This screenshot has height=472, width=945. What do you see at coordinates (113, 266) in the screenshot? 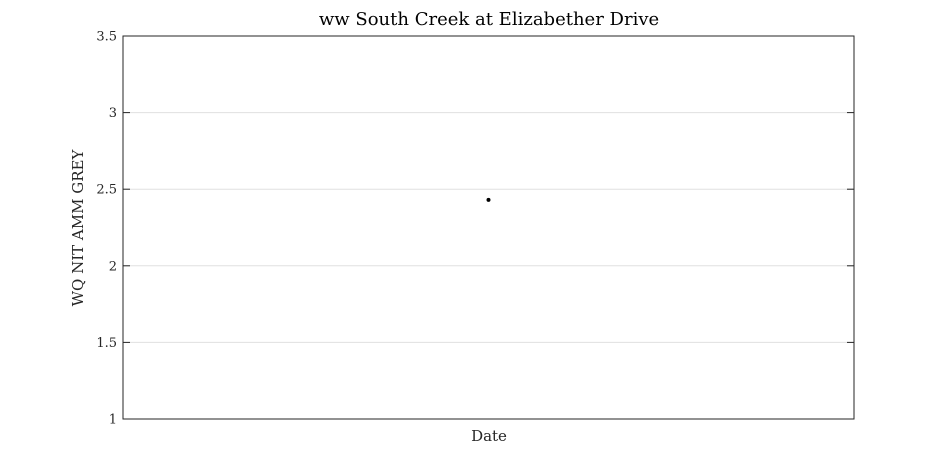
I see `y-tick-label: 2` at bounding box center [113, 266].